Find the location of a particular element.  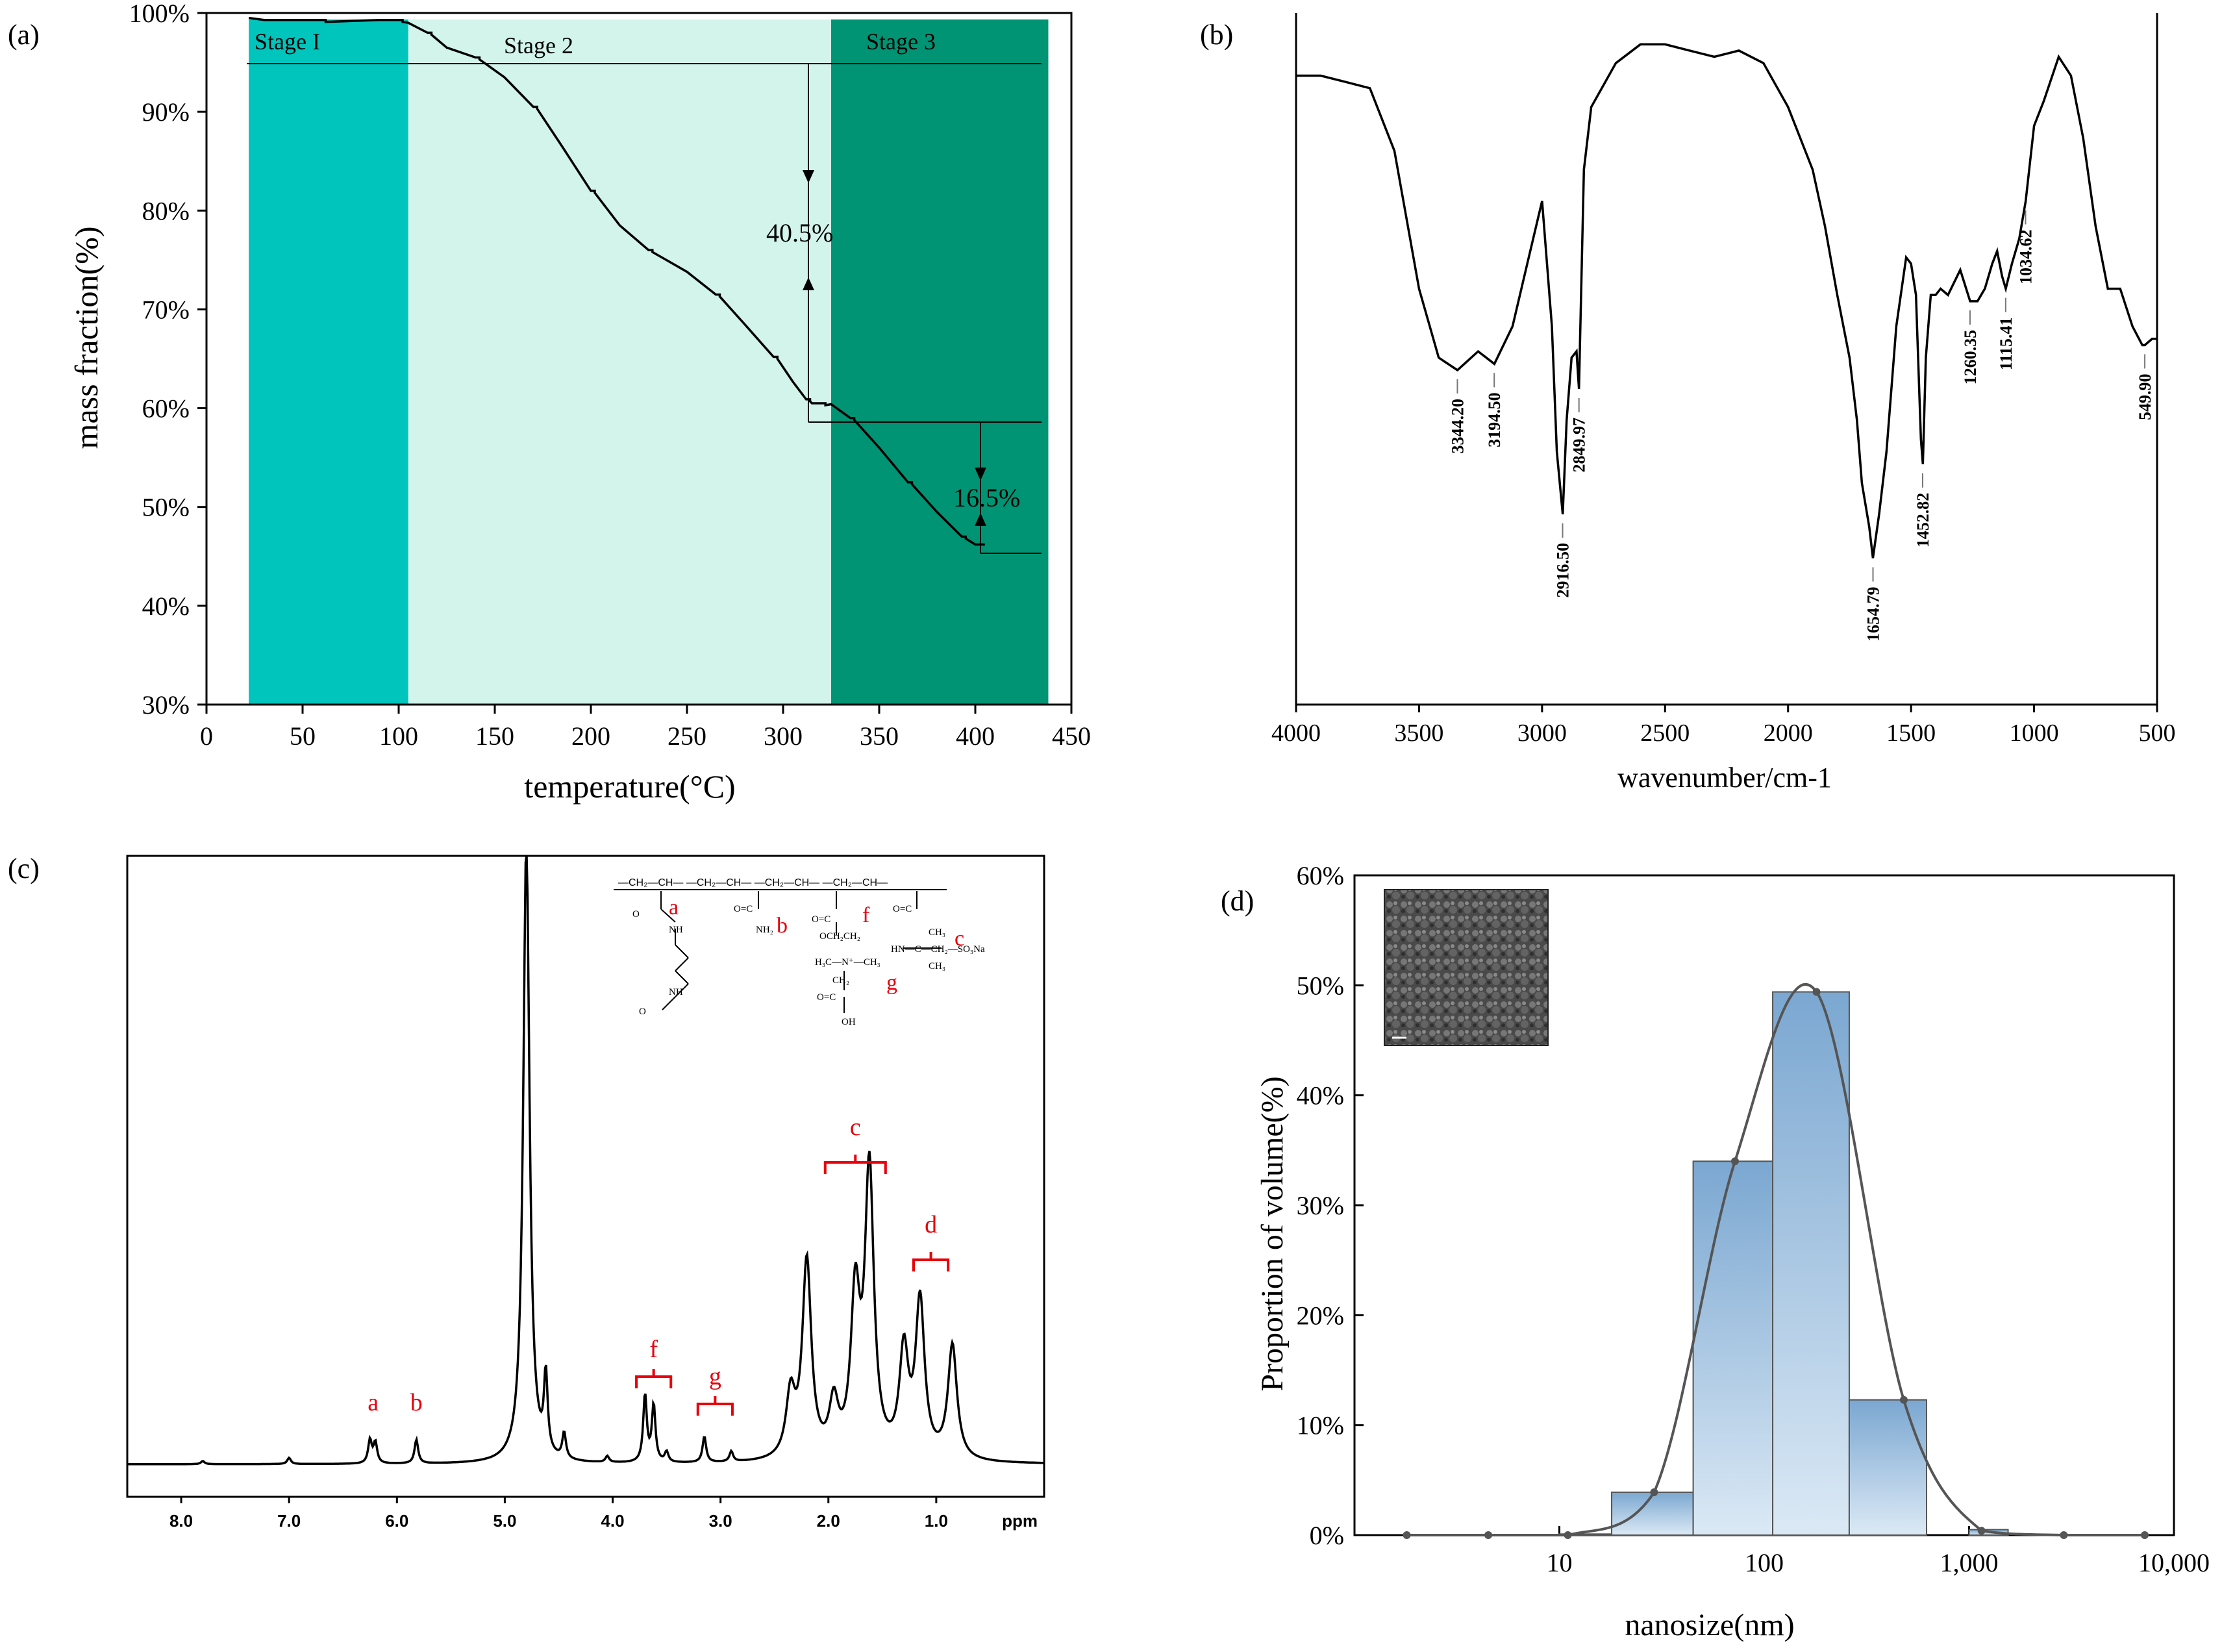

ftir-peak-label: 1654.79 is located at coordinates (1873, 615).